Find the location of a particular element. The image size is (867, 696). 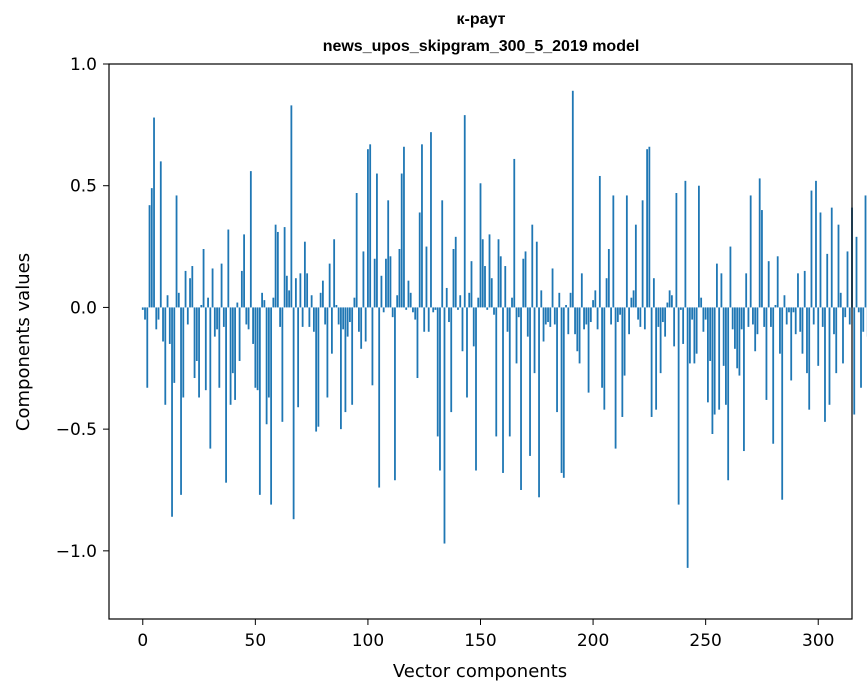

x-tick-label: 250 is located at coordinates (705, 641).